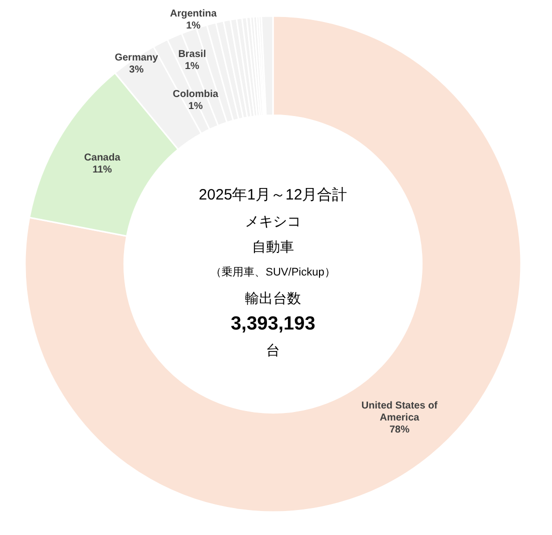 This screenshot has width=552, height=535. What do you see at coordinates (102, 158) in the screenshot?
I see `slice-label: Canada` at bounding box center [102, 158].